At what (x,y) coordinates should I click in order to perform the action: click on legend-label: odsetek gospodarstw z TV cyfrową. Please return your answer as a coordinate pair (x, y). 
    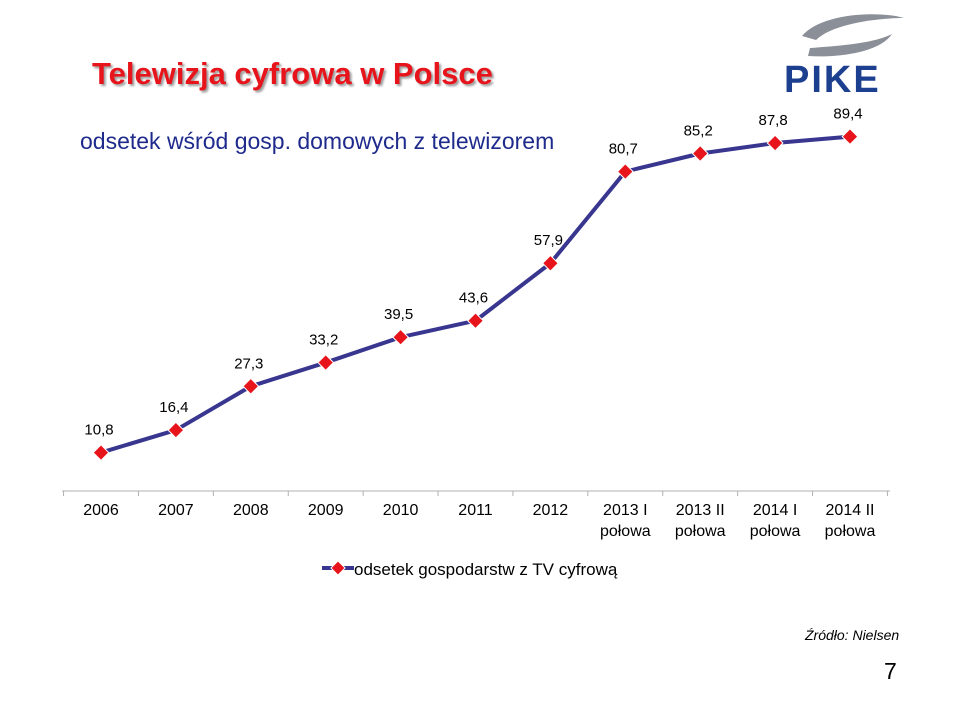
    Looking at the image, I should click on (486, 569).